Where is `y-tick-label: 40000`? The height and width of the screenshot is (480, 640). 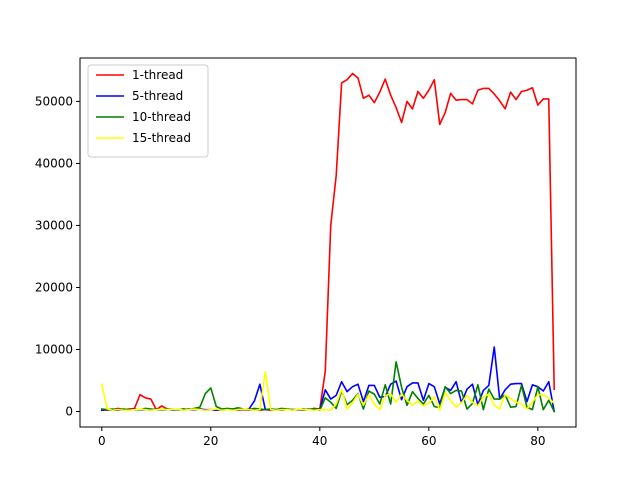 y-tick-label: 40000 is located at coordinates (54, 163).